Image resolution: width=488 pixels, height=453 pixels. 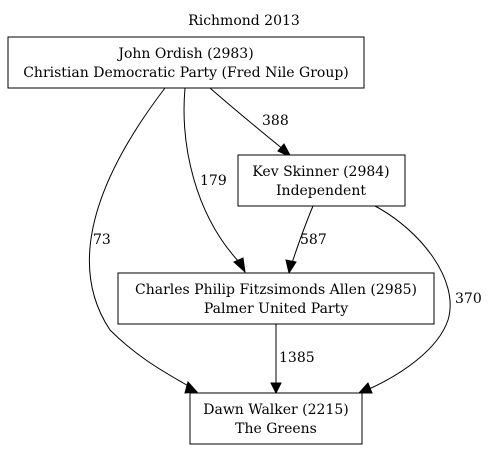 What do you see at coordinates (276, 290) in the screenshot?
I see `node-allen-name: Charles Philip Fitzsimonds Allen (2985)` at bounding box center [276, 290].